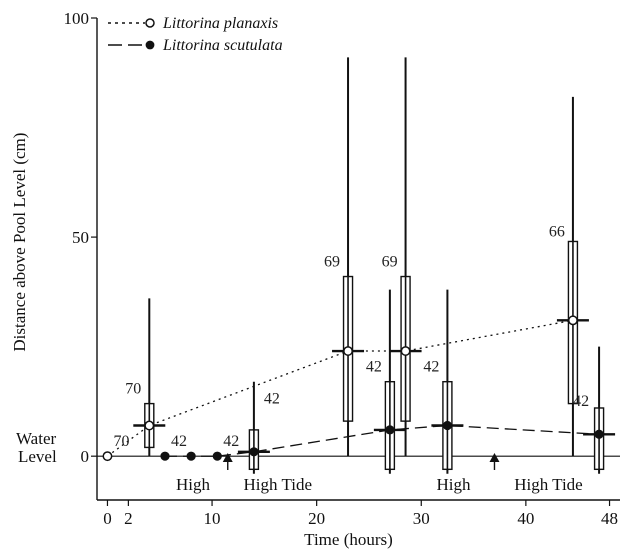 The image size is (624, 552). Describe the element at coordinates (36, 438) in the screenshot. I see `water-level-label: Water` at that location.